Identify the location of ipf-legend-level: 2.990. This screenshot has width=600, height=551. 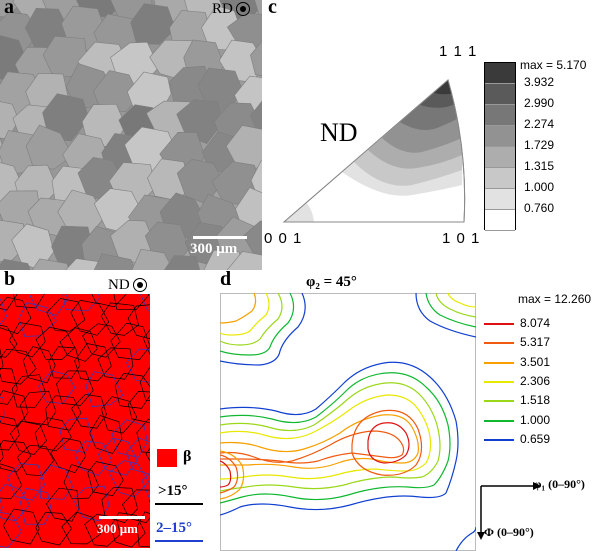
(539, 103).